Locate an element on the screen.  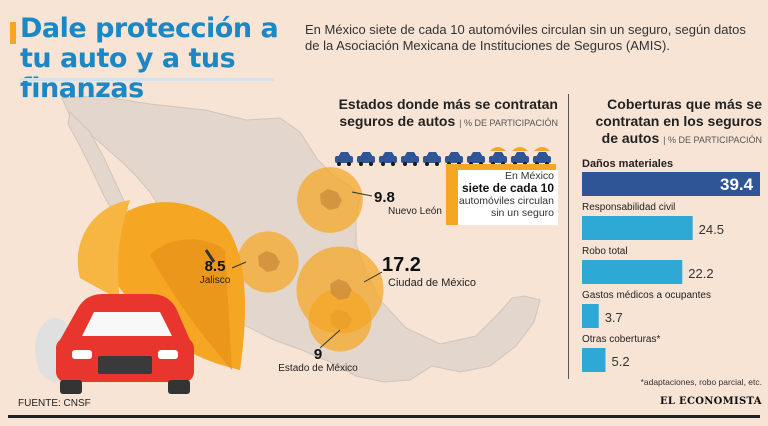
bubble-name-cdmx: Ciudad de México is located at coordinates (432, 283).